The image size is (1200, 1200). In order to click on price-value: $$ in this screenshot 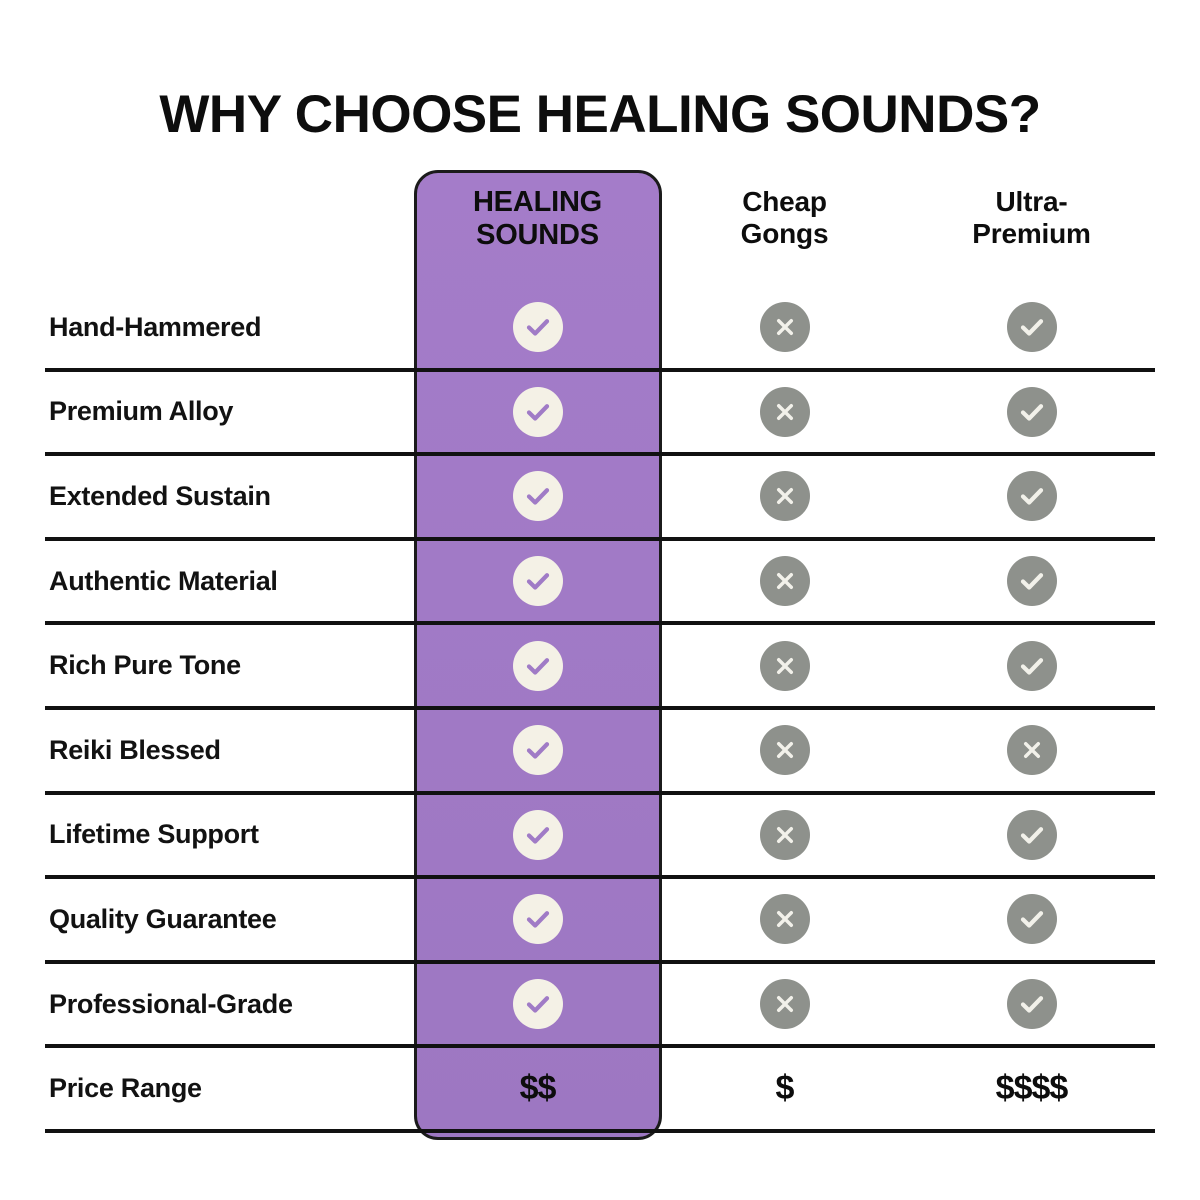, I will do `click(538, 1088)`.